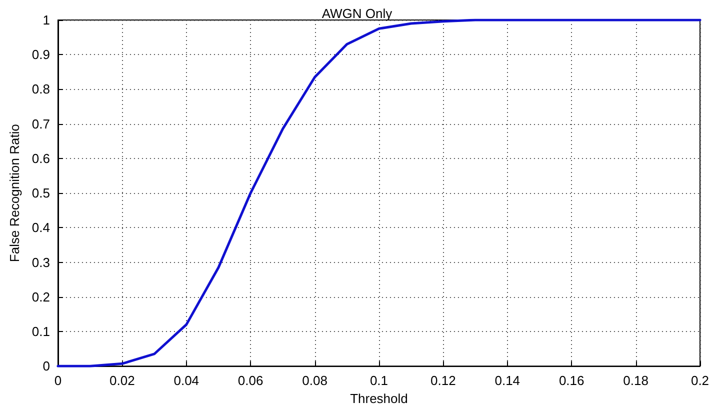 The image size is (714, 410). Describe the element at coordinates (41, 54) in the screenshot. I see `y-tick-label: 0.9` at that location.